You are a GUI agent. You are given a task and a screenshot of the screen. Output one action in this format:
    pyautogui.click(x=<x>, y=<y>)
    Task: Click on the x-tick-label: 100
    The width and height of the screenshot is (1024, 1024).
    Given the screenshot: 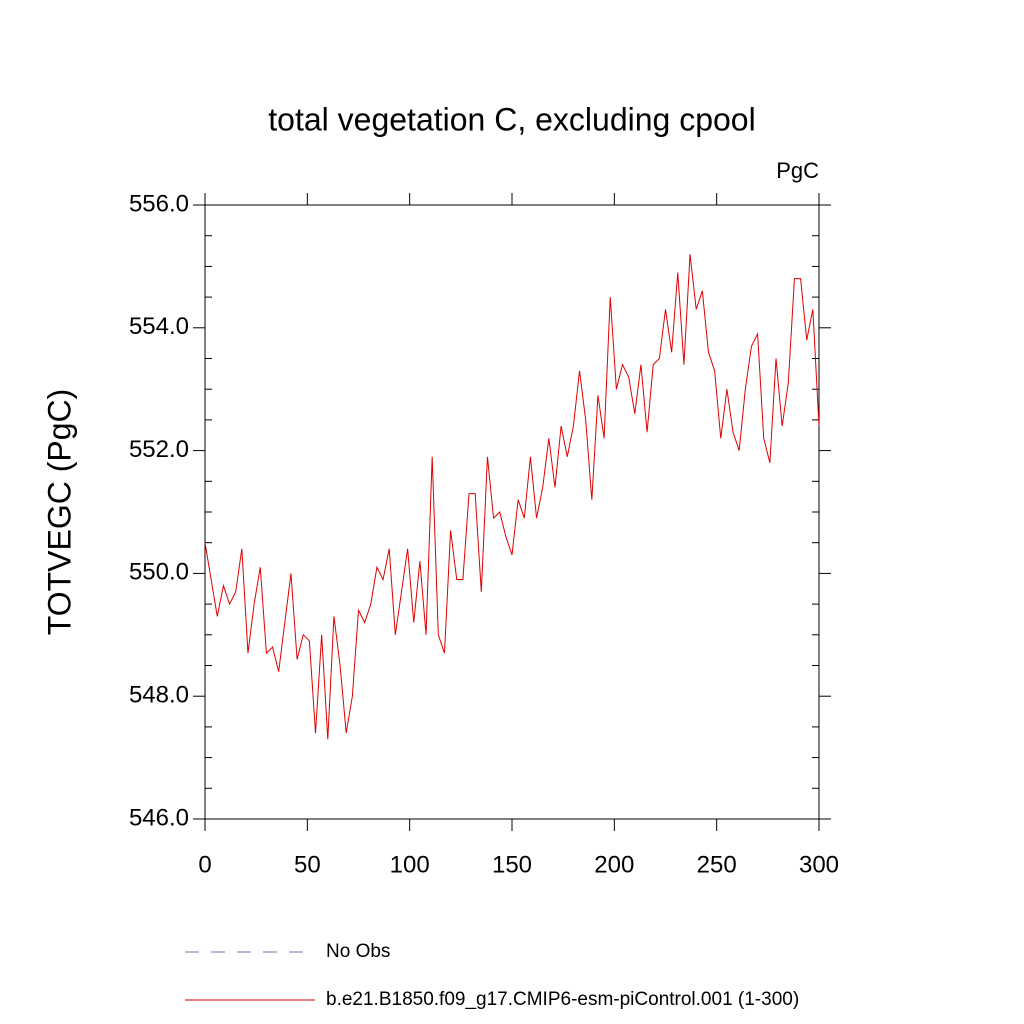 What is the action you would take?
    pyautogui.click(x=410, y=864)
    